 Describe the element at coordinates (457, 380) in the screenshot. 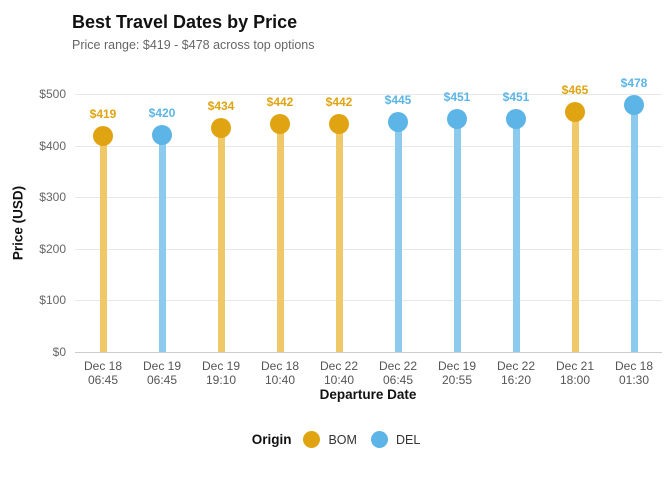

I see `x-tick-time: 20:55` at that location.